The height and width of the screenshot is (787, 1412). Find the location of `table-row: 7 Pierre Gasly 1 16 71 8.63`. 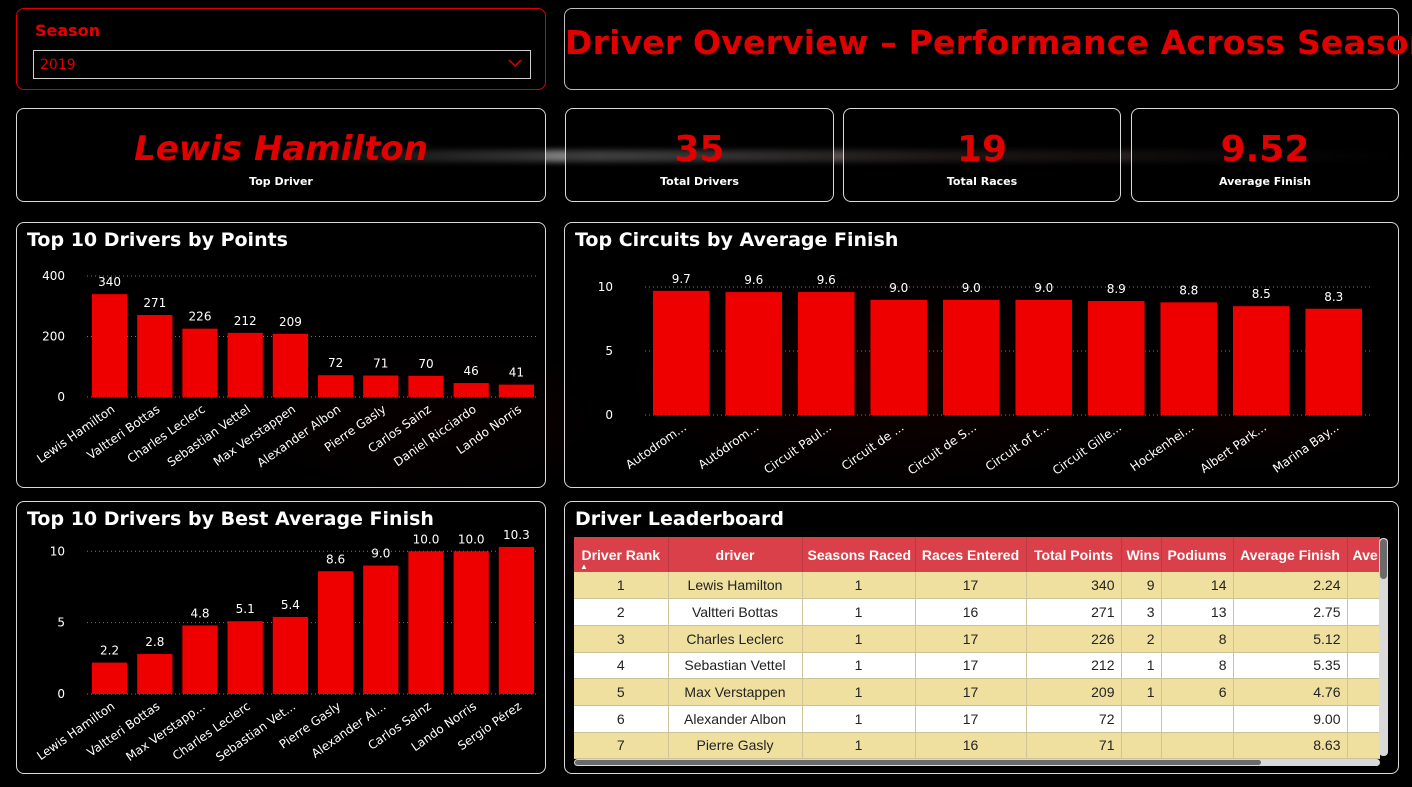

table-row: 7 Pierre Gasly 1 16 71 8.63 is located at coordinates (977, 745).